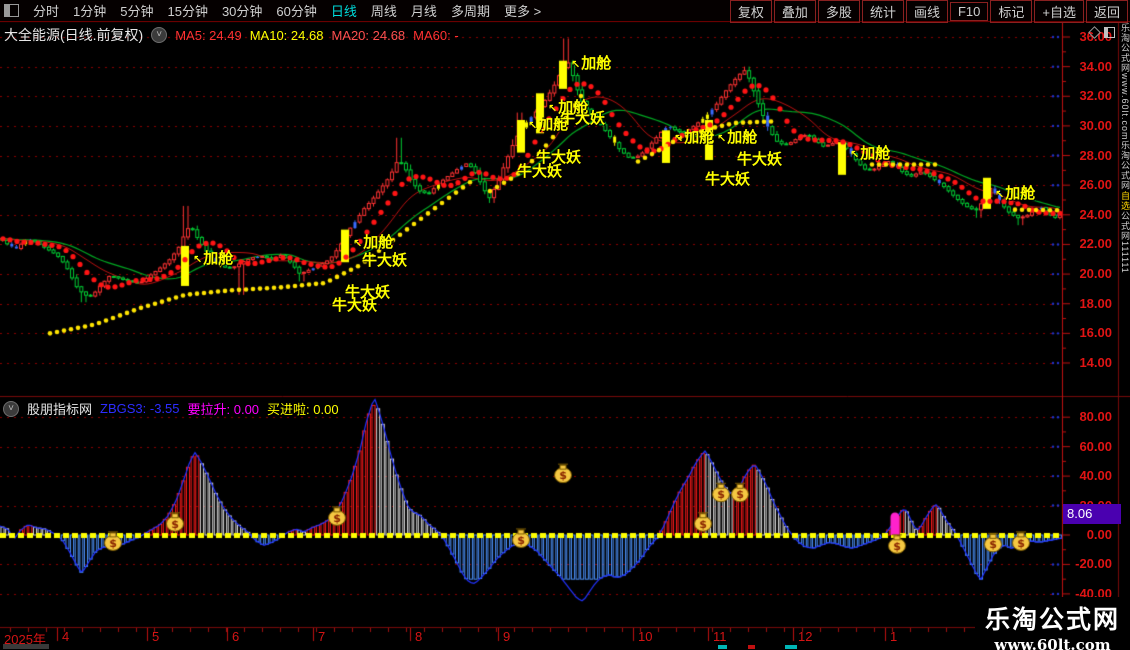 The image size is (1130, 650). I want to click on toolbar-button-7: +自选, so click(1059, 11).